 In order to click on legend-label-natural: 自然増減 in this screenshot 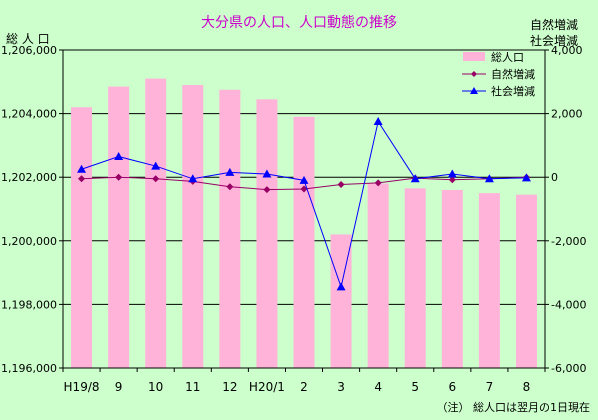, I will do `click(513, 74)`.